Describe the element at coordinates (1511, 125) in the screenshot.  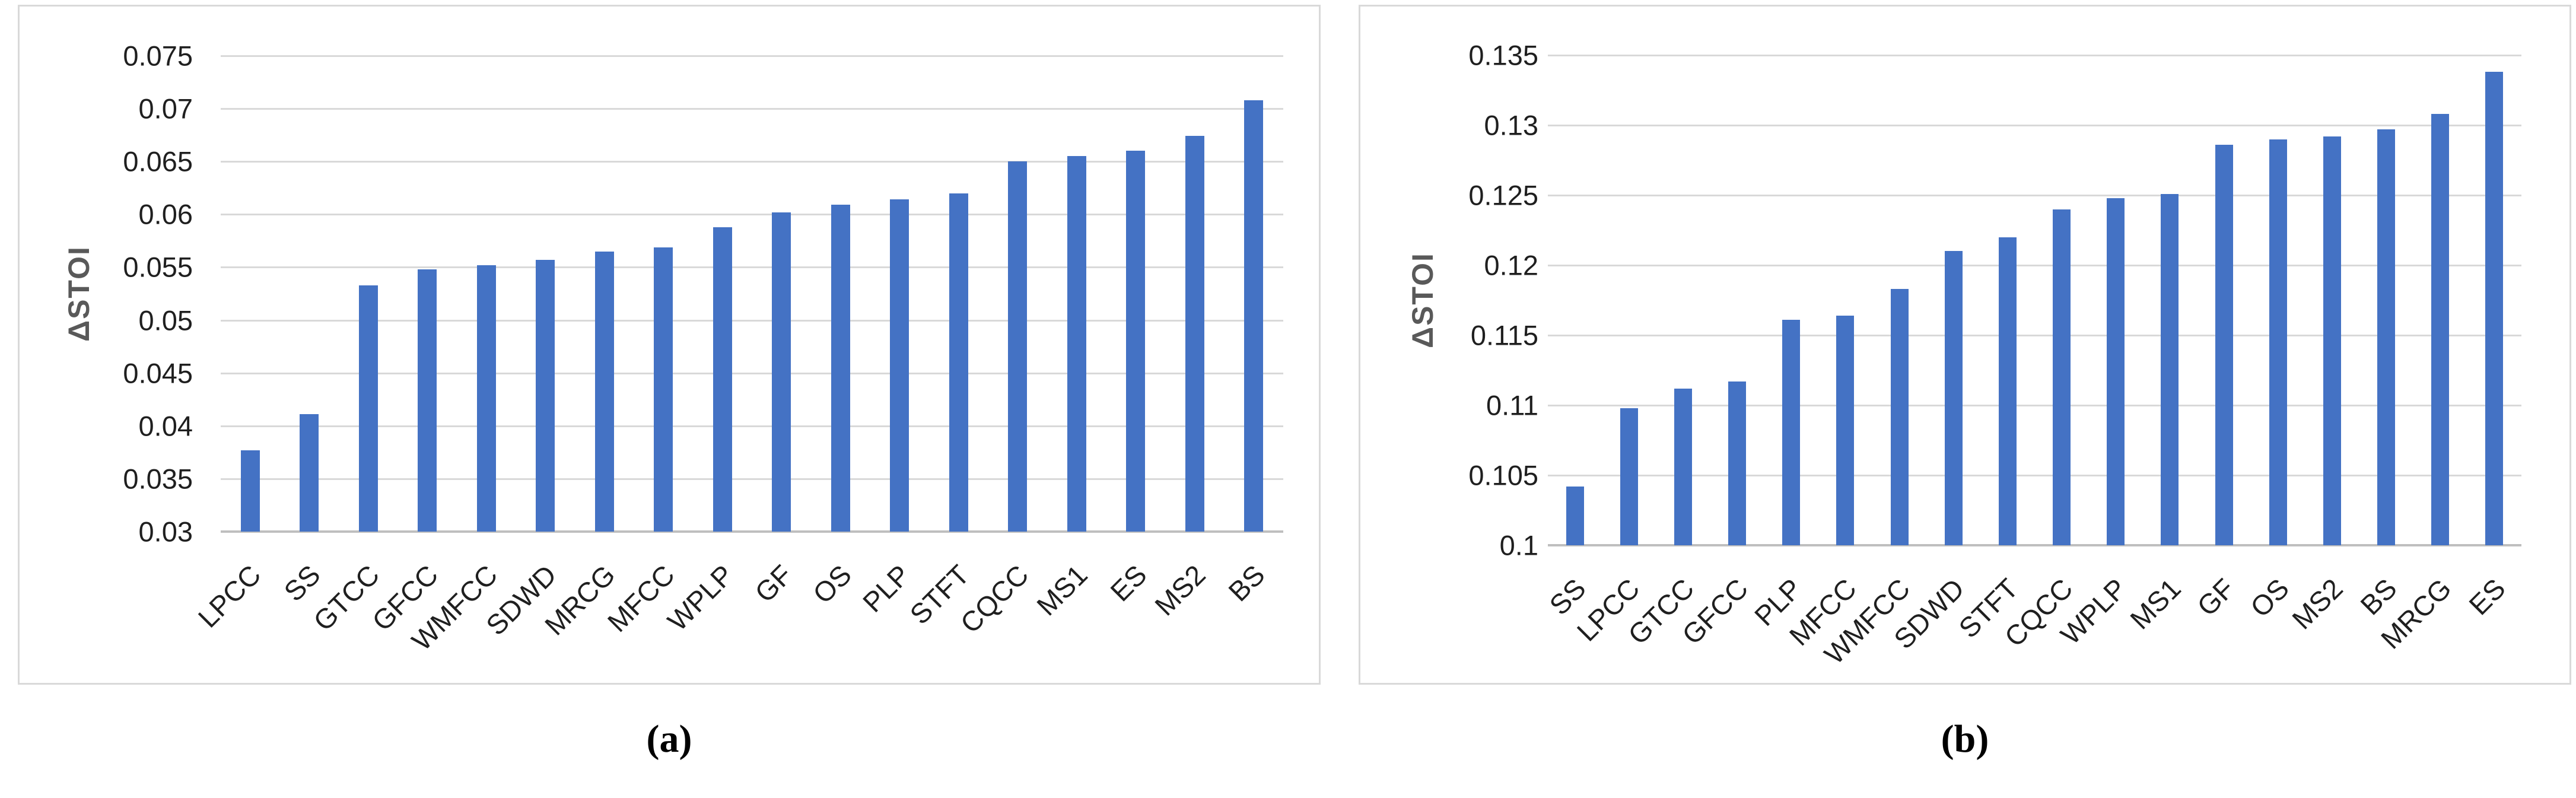
I see `y-tick-label: 0.13` at that location.